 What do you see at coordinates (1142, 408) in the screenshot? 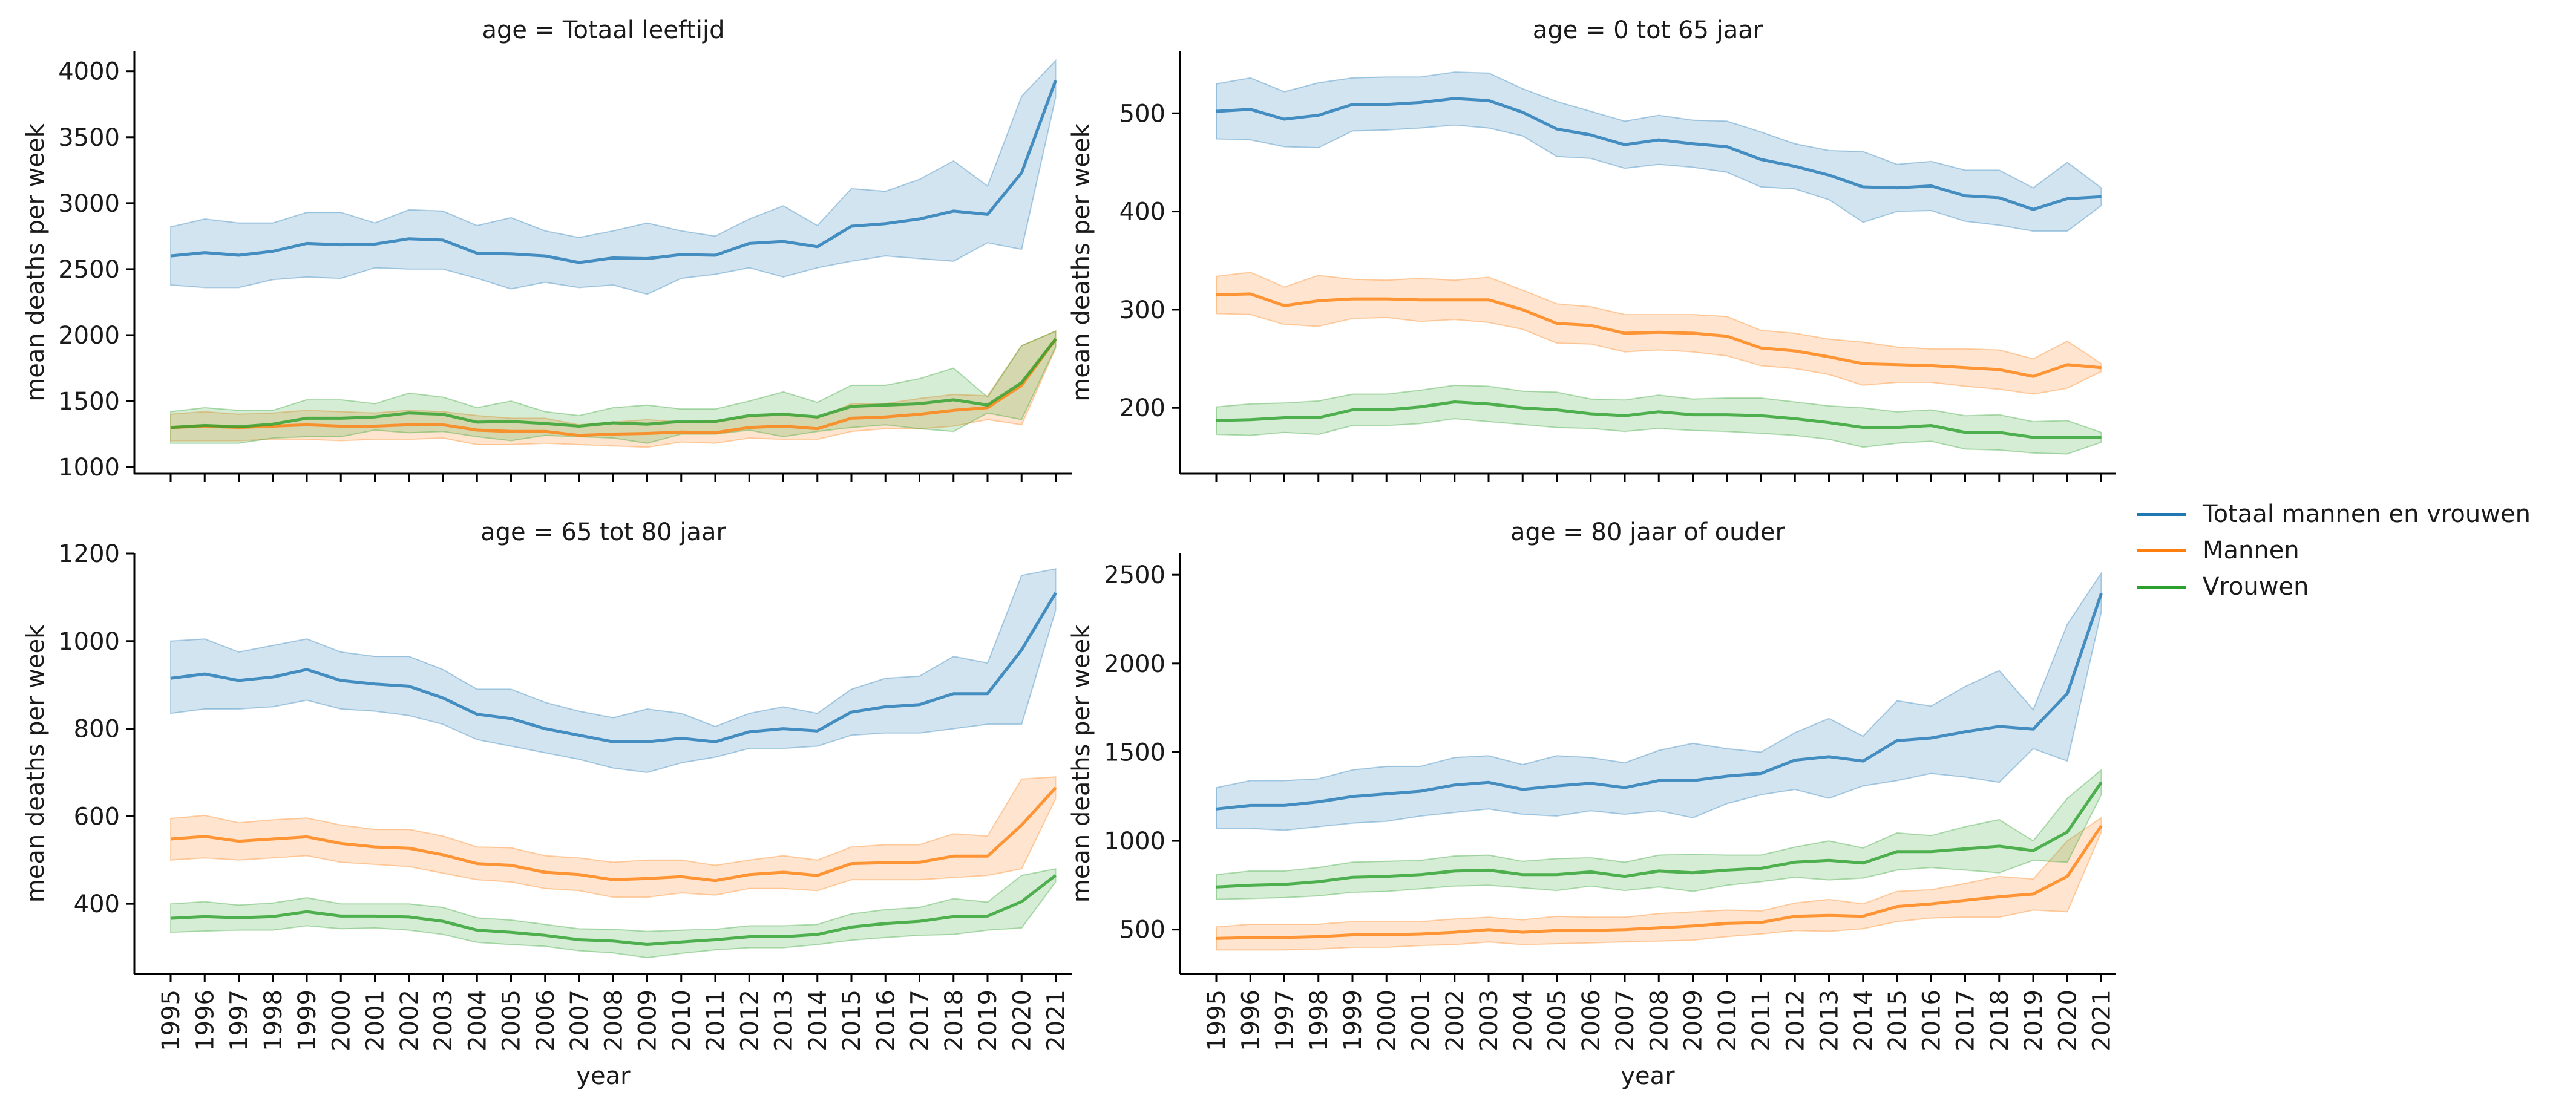
I see `y-tick-label: 200` at bounding box center [1142, 408].